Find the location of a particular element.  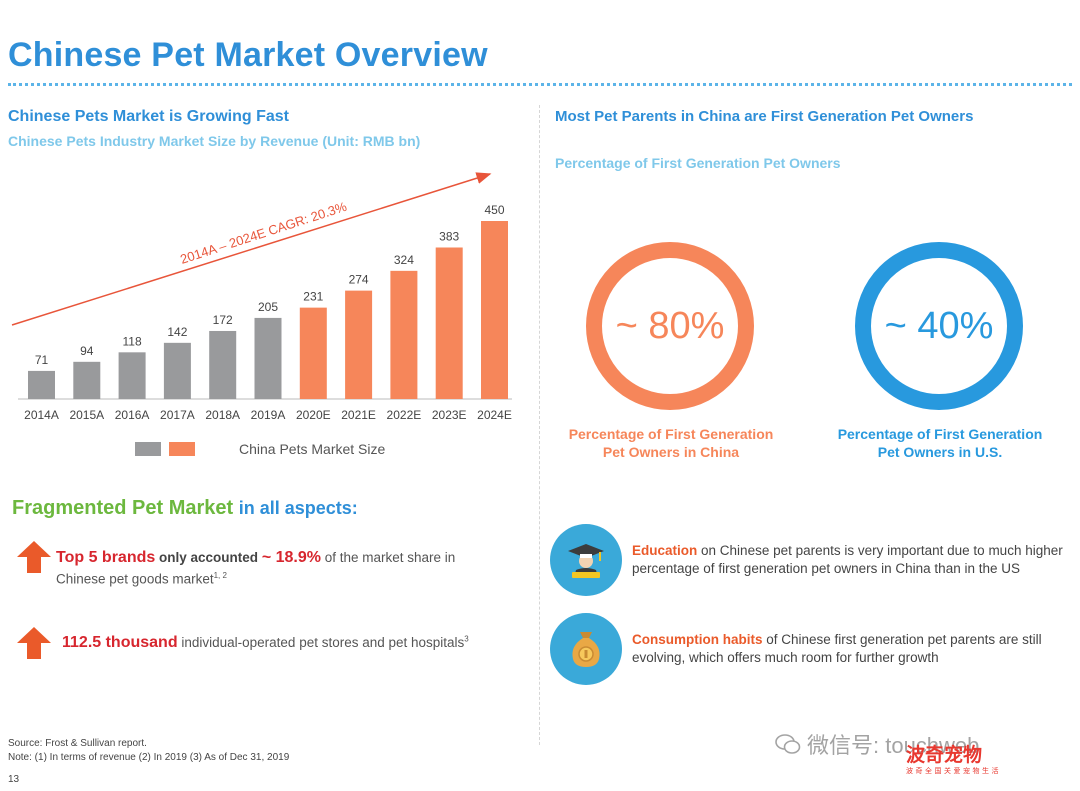

x-tick-label: 2017A is located at coordinates (177, 415).